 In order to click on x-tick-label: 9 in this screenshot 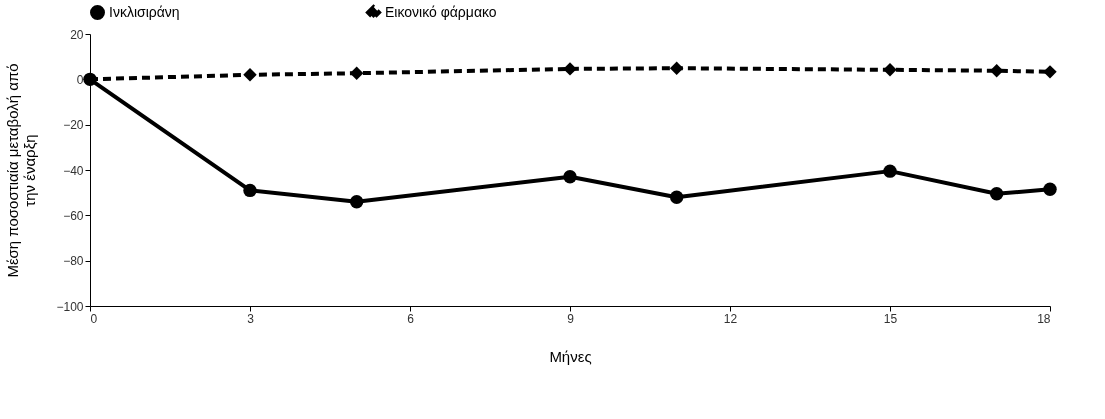, I will do `click(571, 318)`.